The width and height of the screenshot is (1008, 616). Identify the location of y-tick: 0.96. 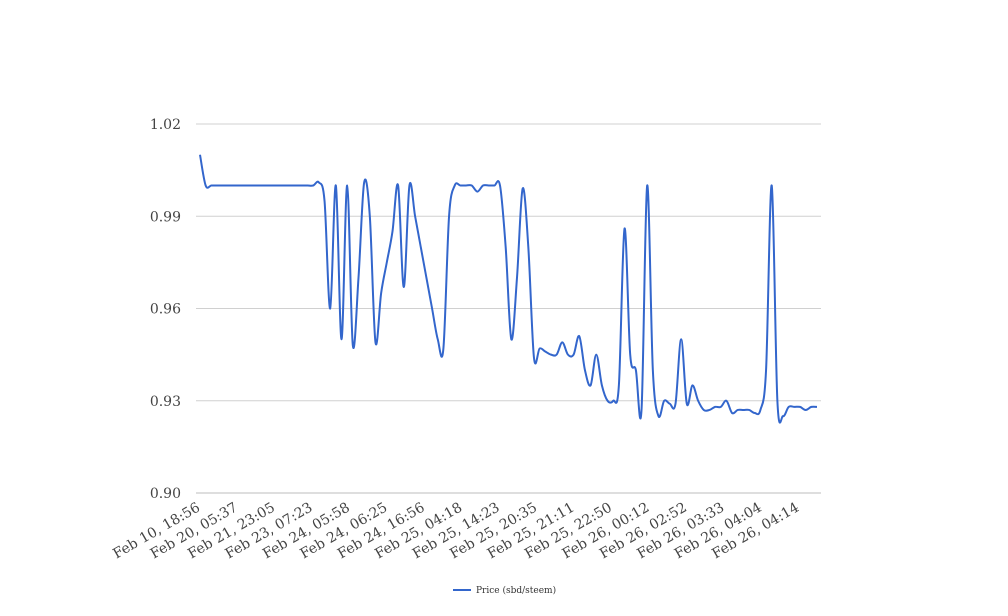
(165, 310).